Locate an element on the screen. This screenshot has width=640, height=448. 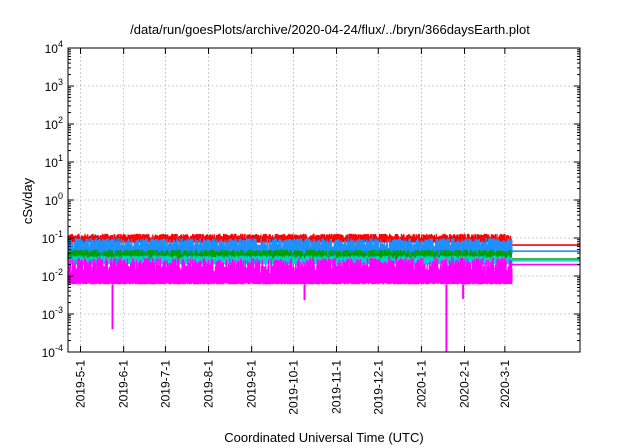
x-tick-label: 2020-3-1 is located at coordinates (505, 384).